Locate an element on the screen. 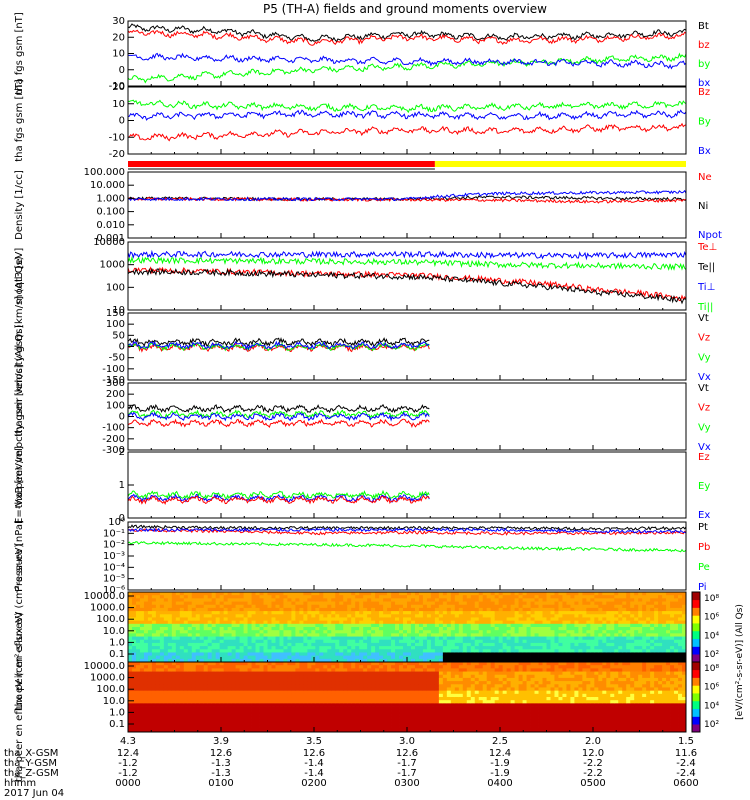 The width and height of the screenshot is (750, 800). y-tick-label: 200 is located at coordinates (115, 394).